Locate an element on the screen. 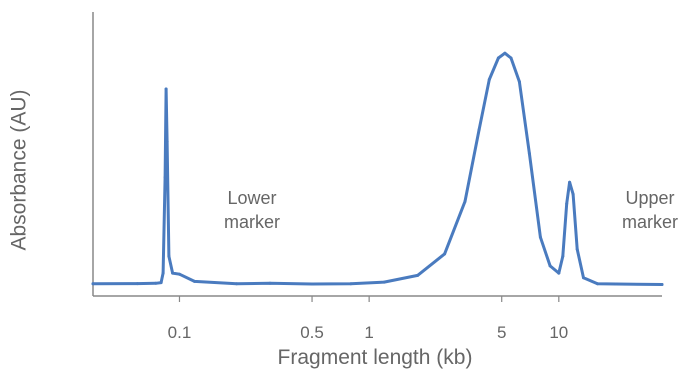  annotation-upper-line2: marker is located at coordinates (649, 222).